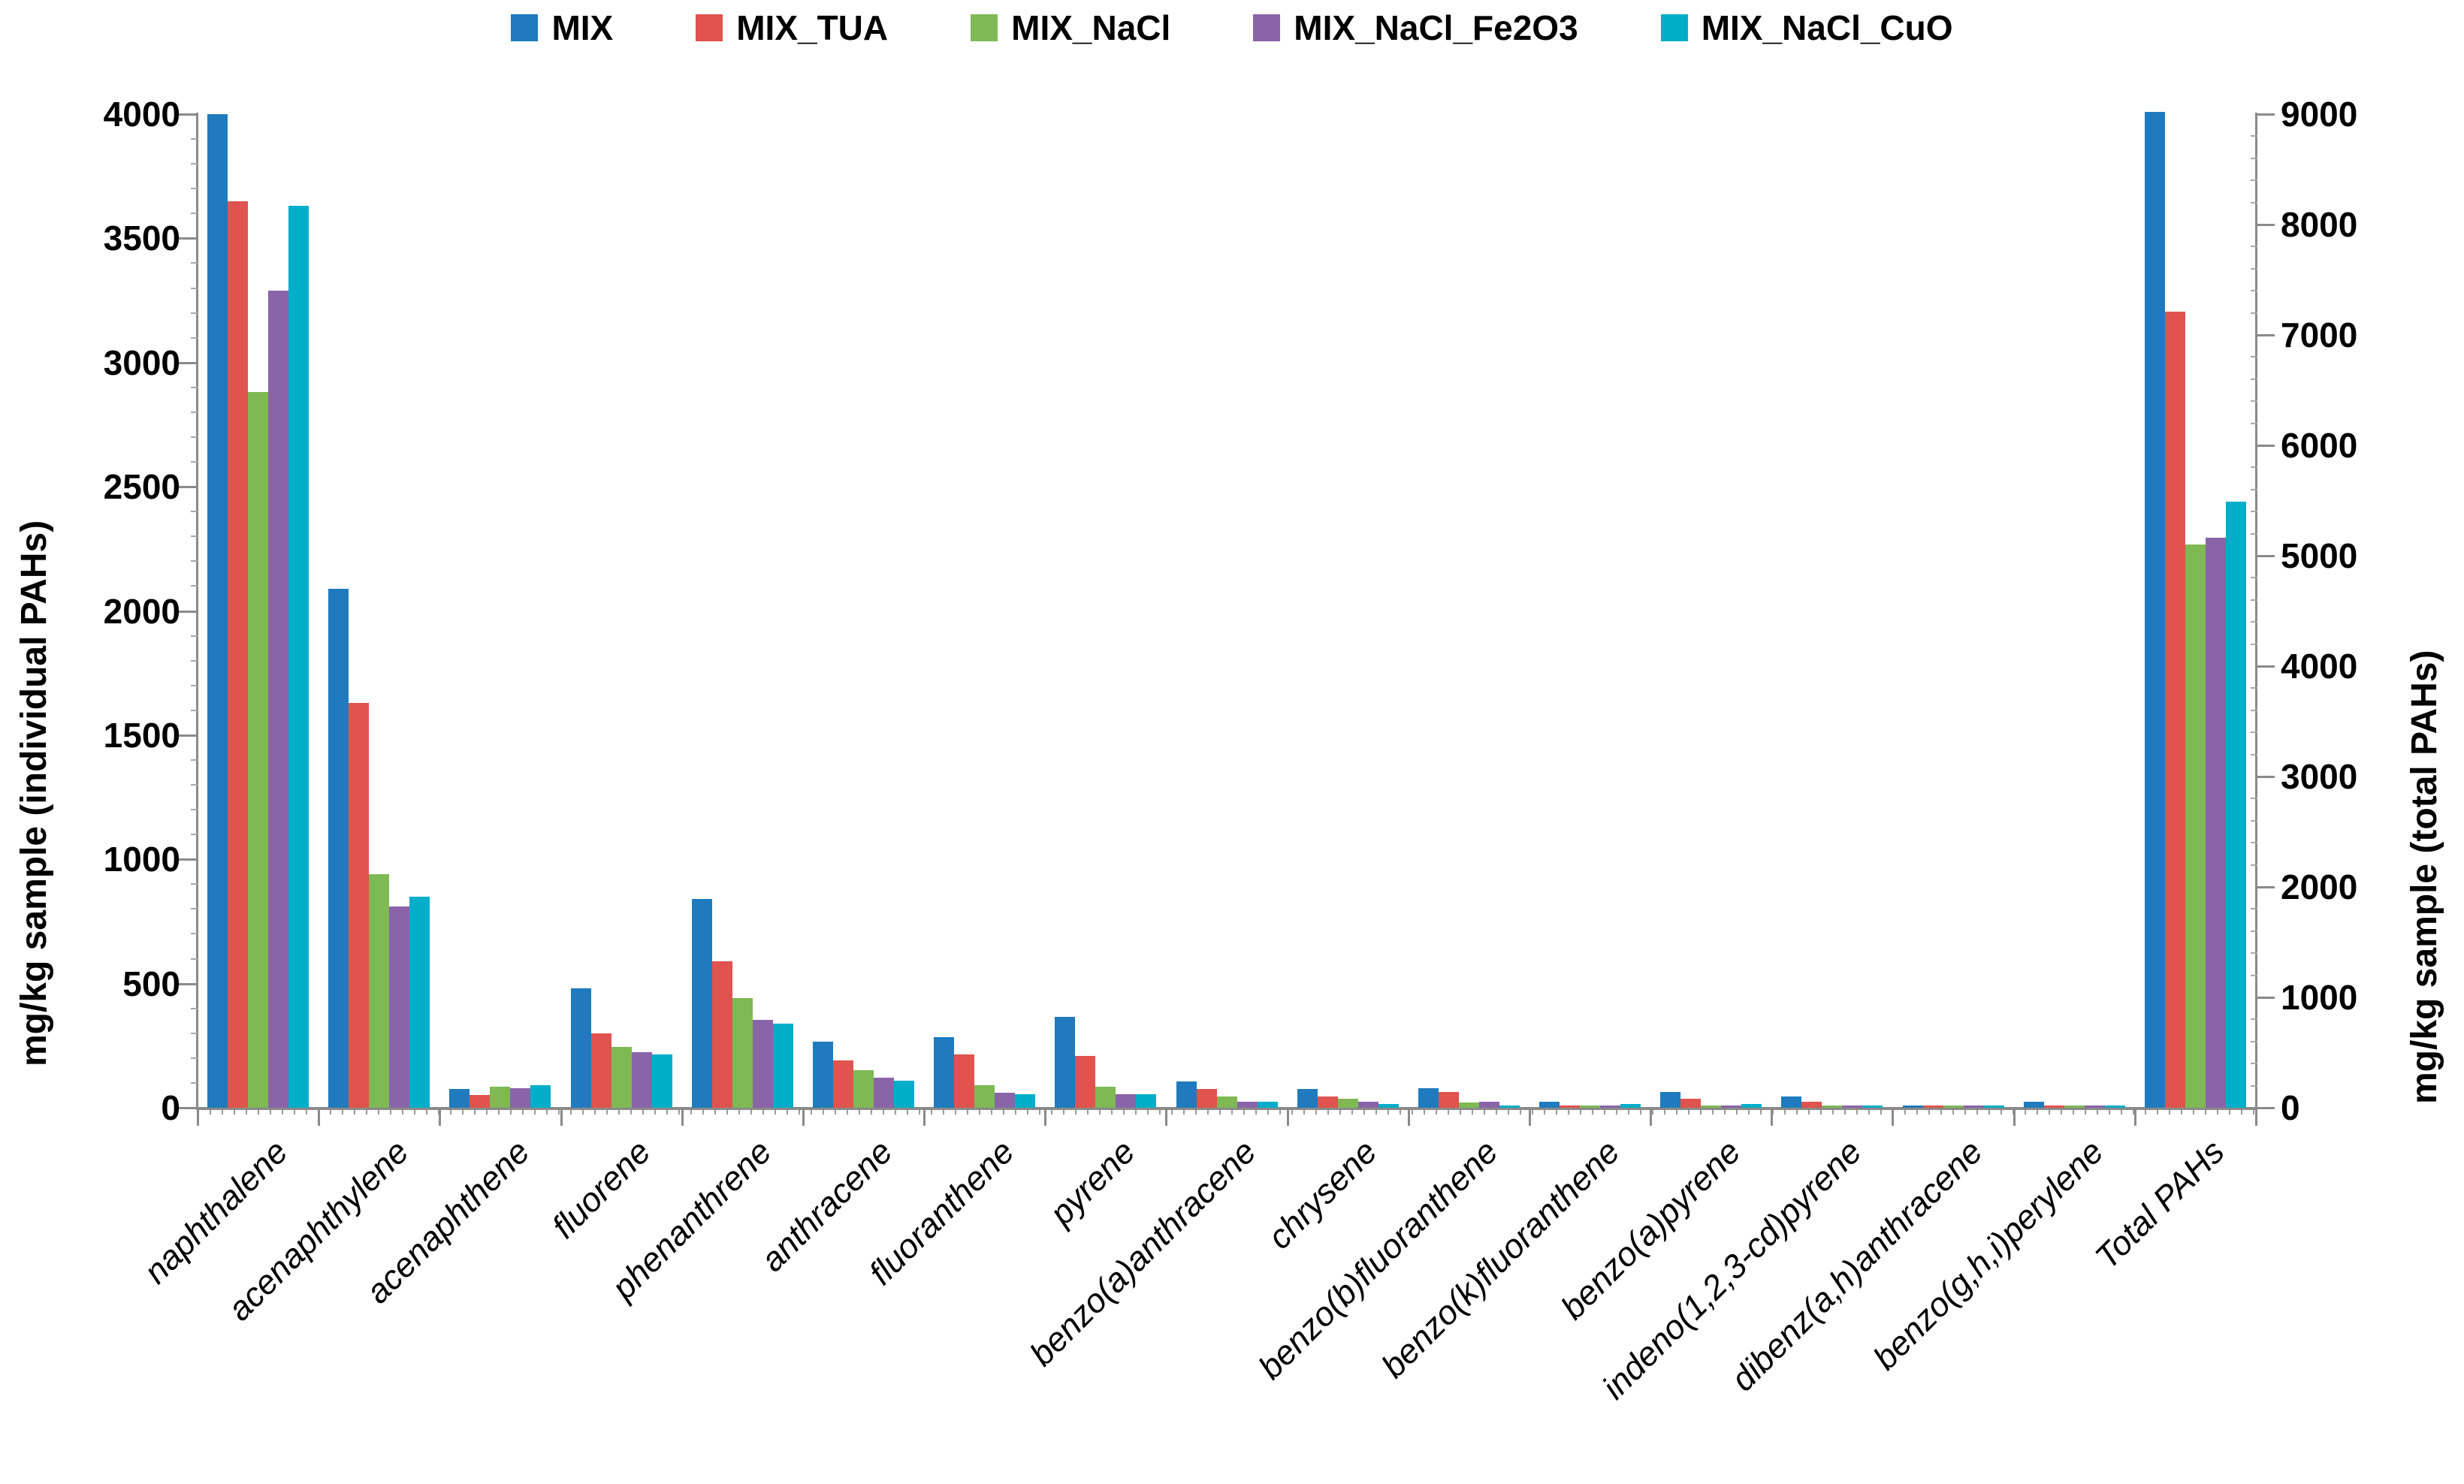 Image resolution: width=2464 pixels, height=1484 pixels. Describe the element at coordinates (142, 735) in the screenshot. I see `left-axis-tick-label: 1500` at that location.